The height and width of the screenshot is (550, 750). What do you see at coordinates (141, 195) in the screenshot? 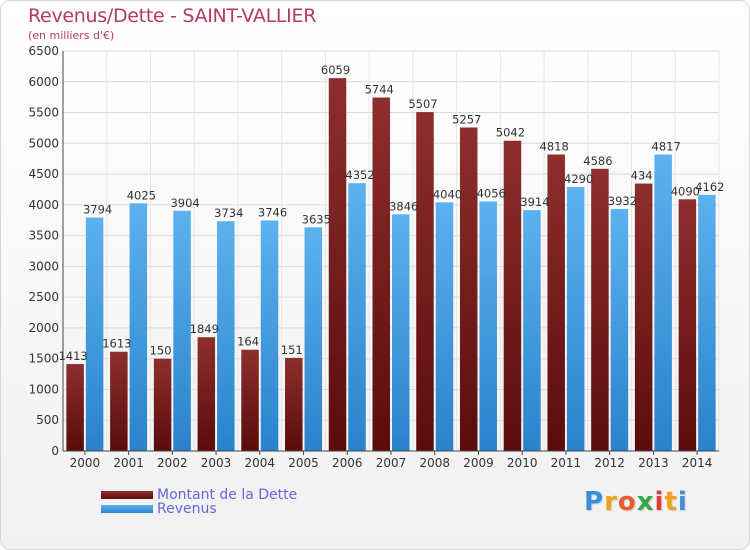
I see `data-label: 4025` at bounding box center [141, 195].